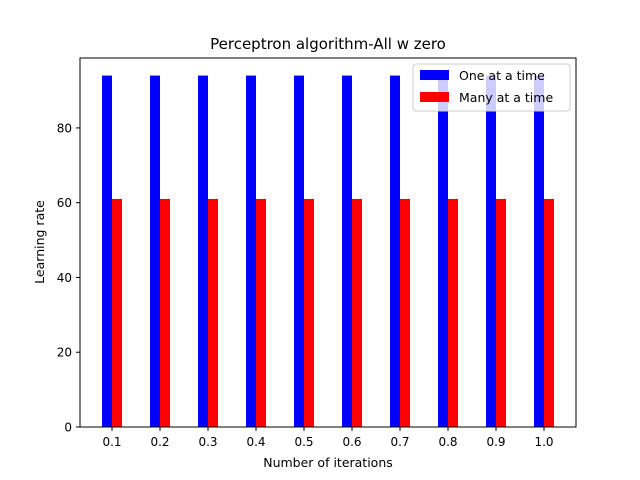 The height and width of the screenshot is (480, 640). Describe the element at coordinates (111, 442) in the screenshot. I see `x-tick-label: 0.1` at that location.